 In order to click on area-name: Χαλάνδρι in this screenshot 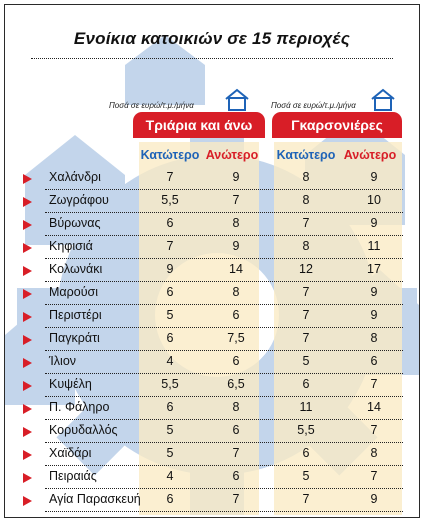, I will do `click(75, 177)`.